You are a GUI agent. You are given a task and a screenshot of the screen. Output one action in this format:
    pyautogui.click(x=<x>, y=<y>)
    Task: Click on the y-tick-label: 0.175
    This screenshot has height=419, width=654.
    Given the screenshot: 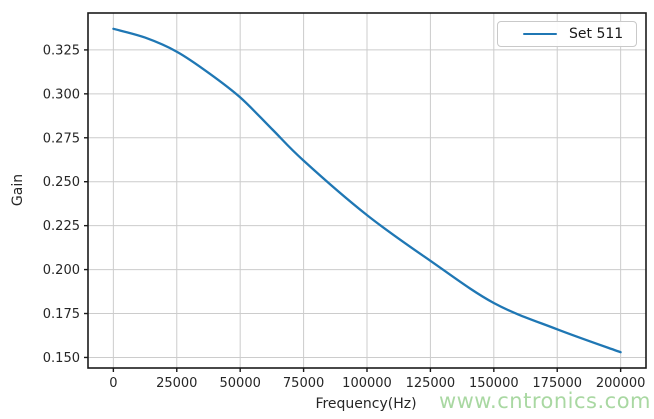 What is the action you would take?
    pyautogui.click(x=61, y=314)
    